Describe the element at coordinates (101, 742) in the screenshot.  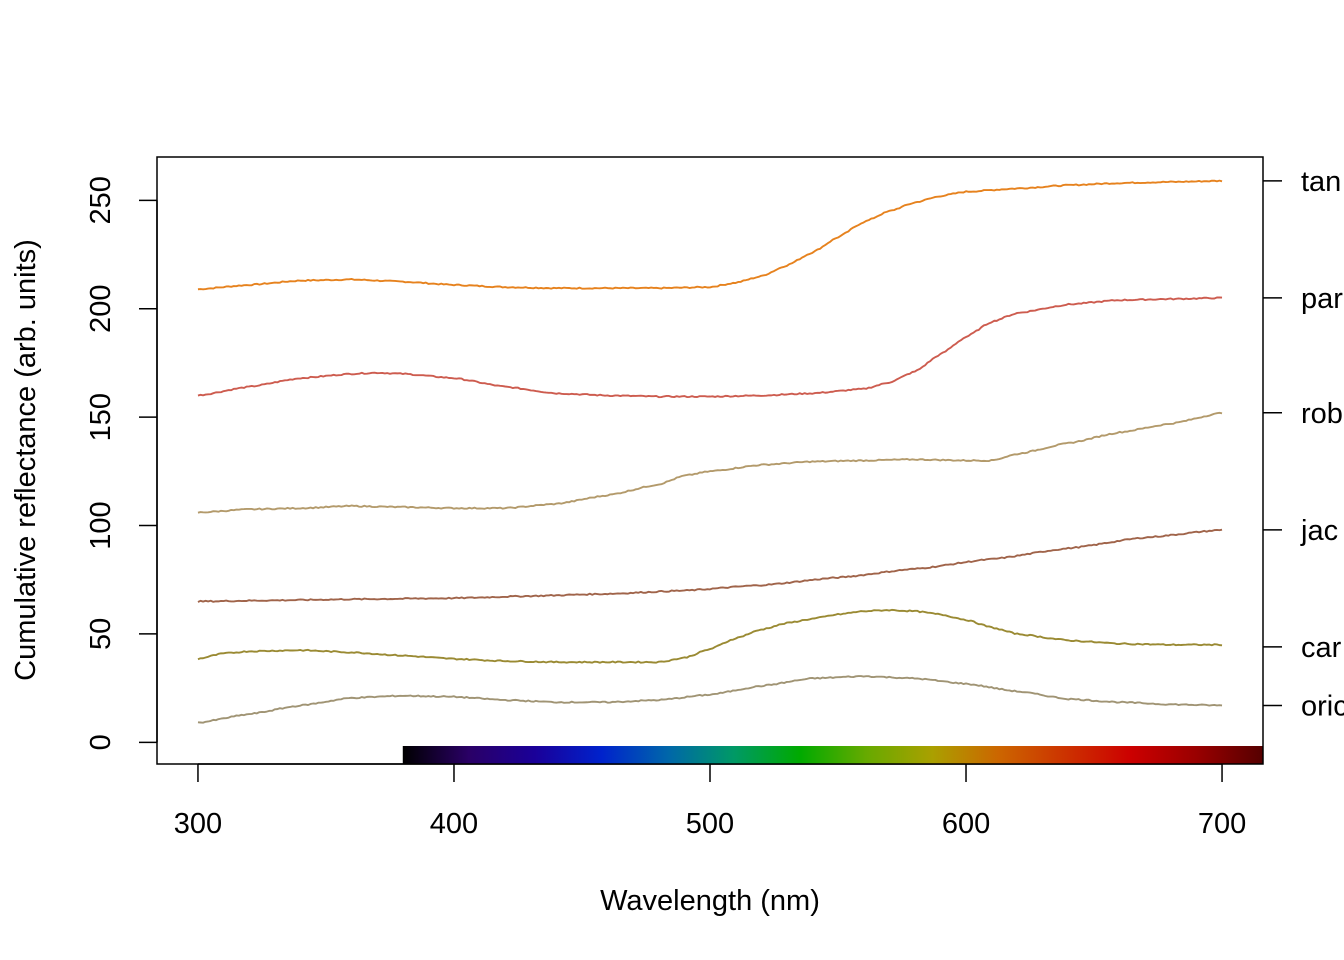
I see `y-tick-label: 0` at that location.